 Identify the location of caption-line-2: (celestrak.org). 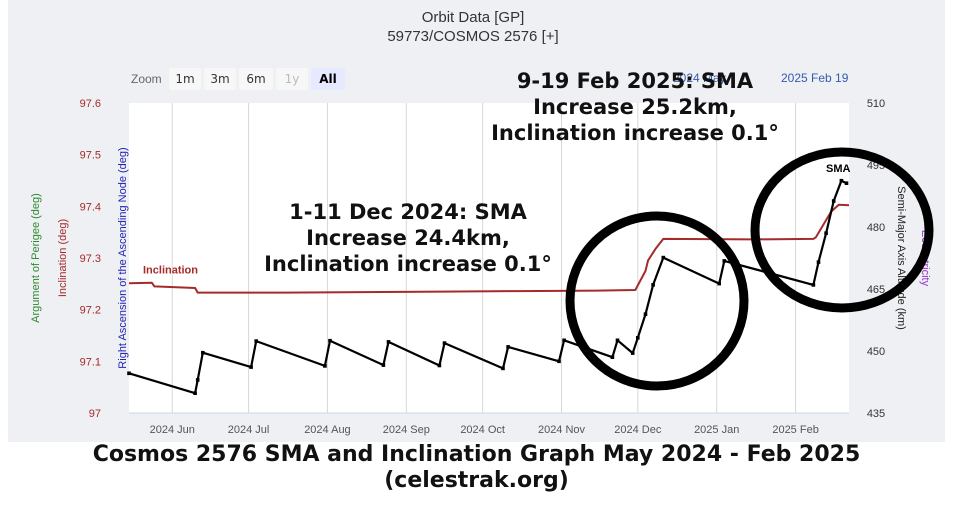
(476, 480).